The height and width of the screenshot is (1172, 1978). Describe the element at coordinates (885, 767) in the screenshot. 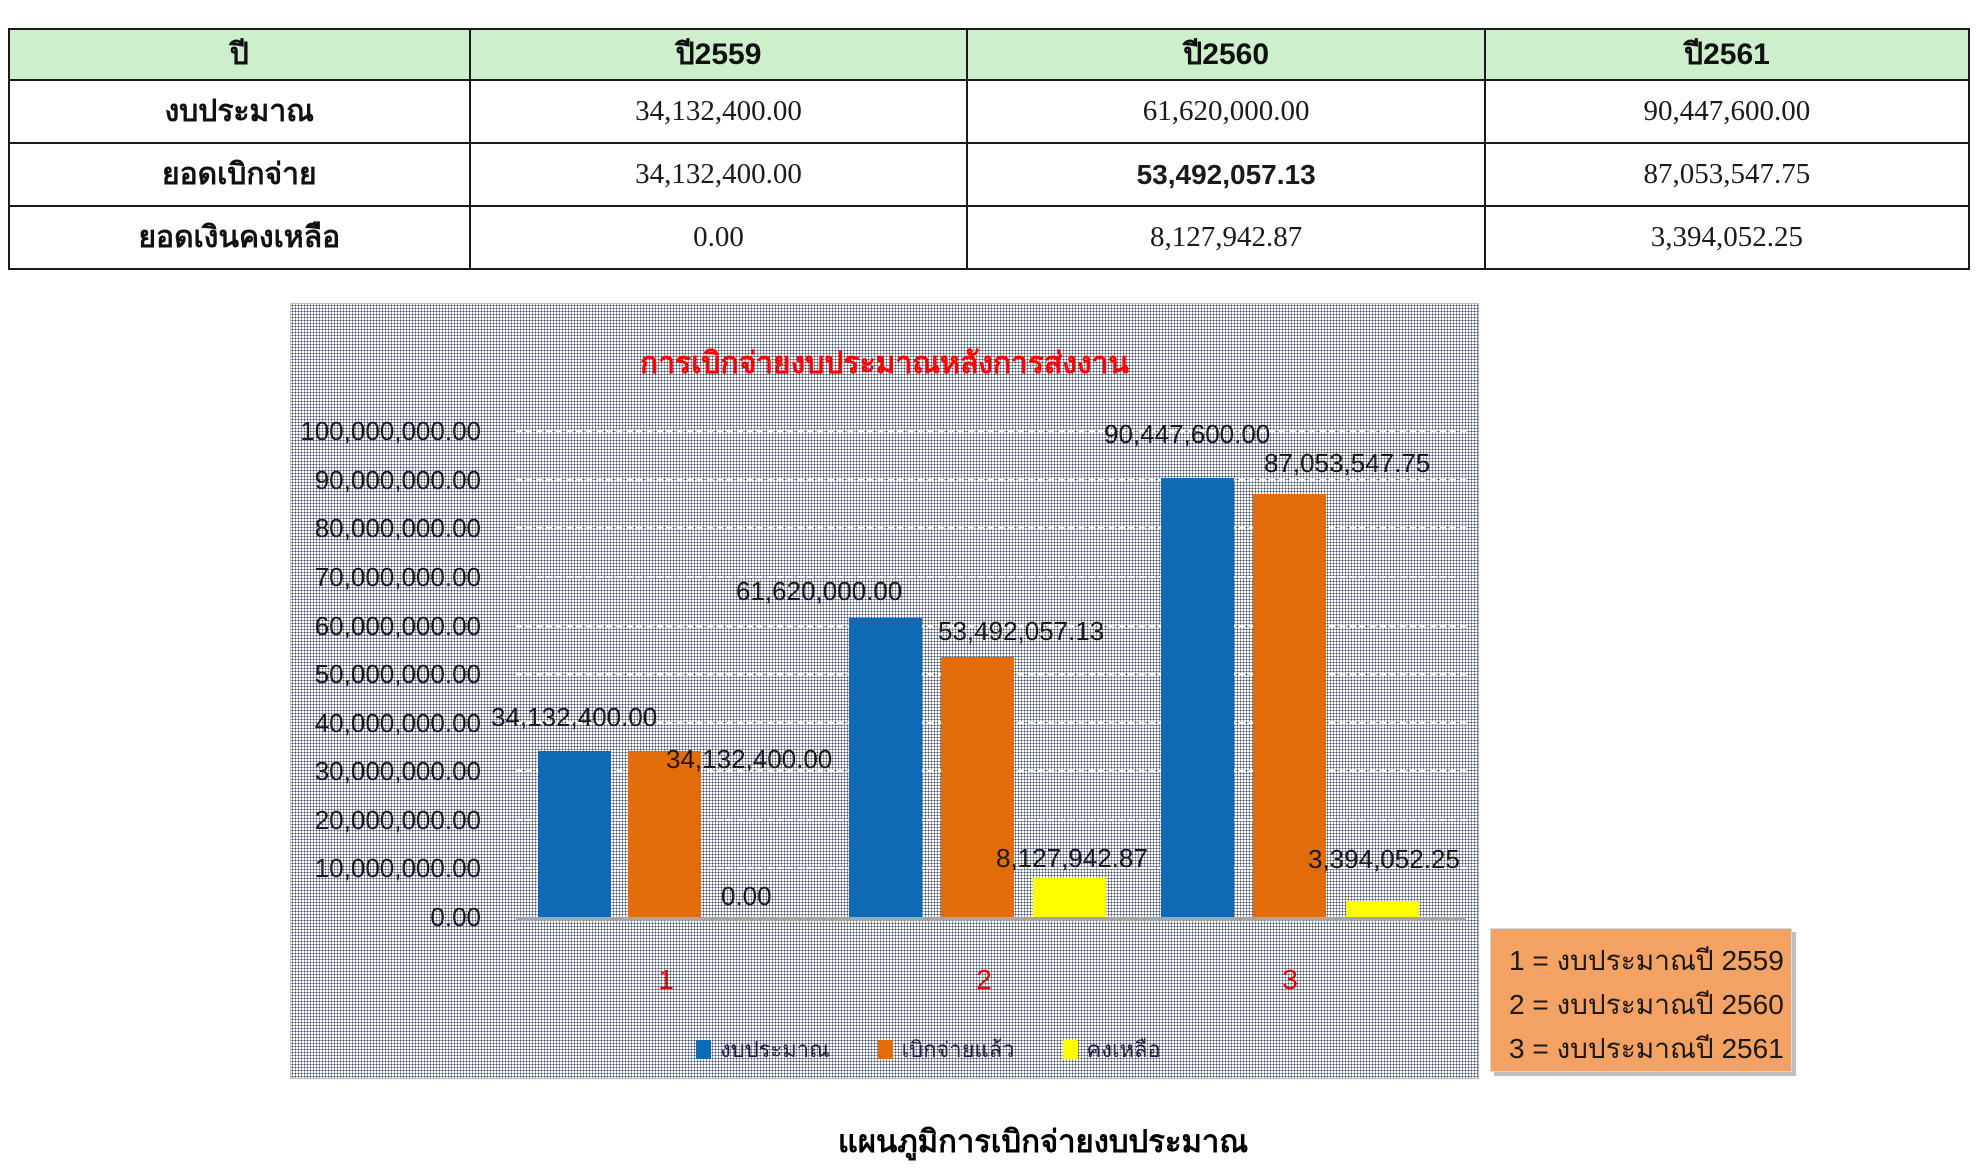

I see `bar-budget-group2` at that location.